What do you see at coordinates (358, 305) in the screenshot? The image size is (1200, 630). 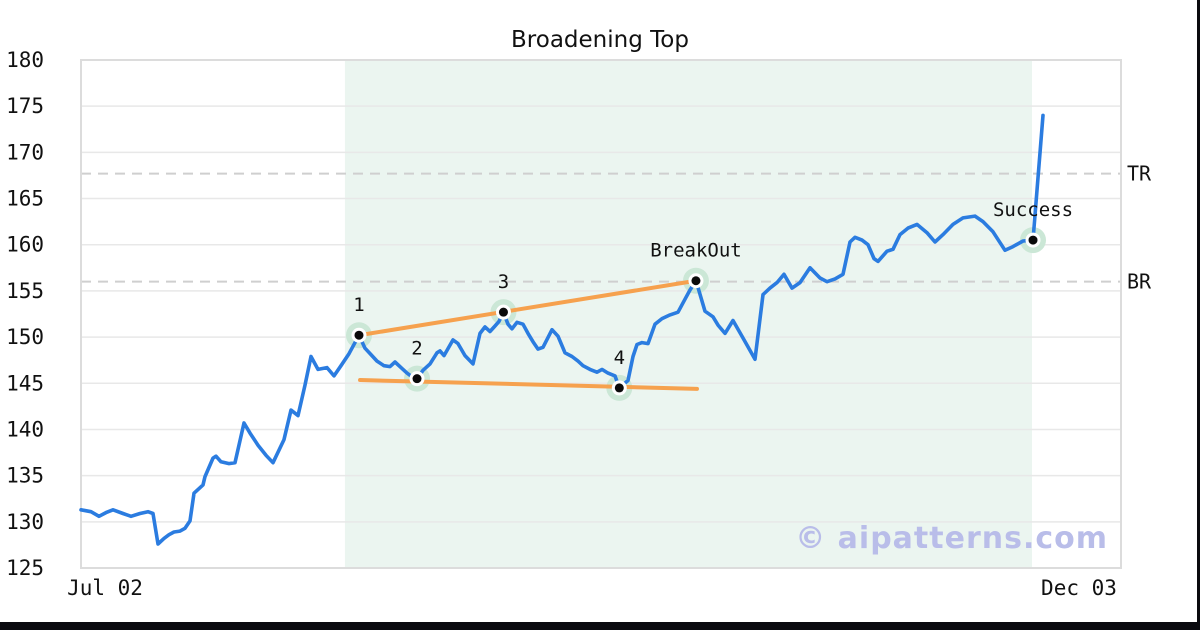 I see `annotation-label-1: 1` at bounding box center [358, 305].